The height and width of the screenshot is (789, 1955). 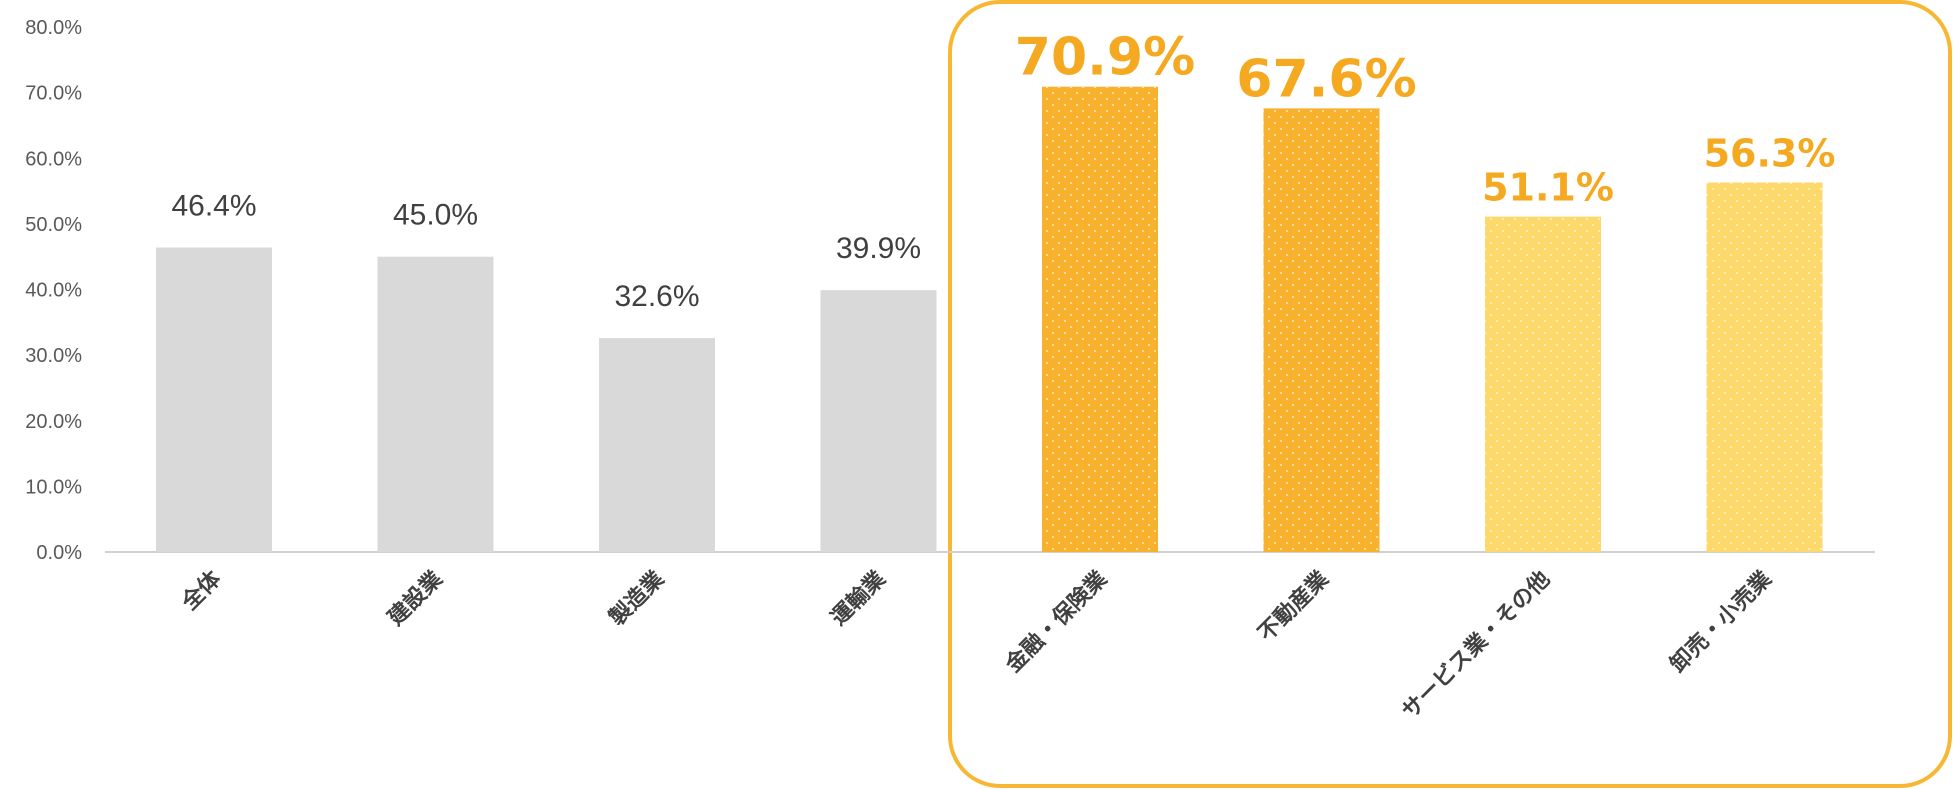 What do you see at coordinates (1293, 605) in the screenshot?
I see `x-tick-label: 不動産業` at bounding box center [1293, 605].